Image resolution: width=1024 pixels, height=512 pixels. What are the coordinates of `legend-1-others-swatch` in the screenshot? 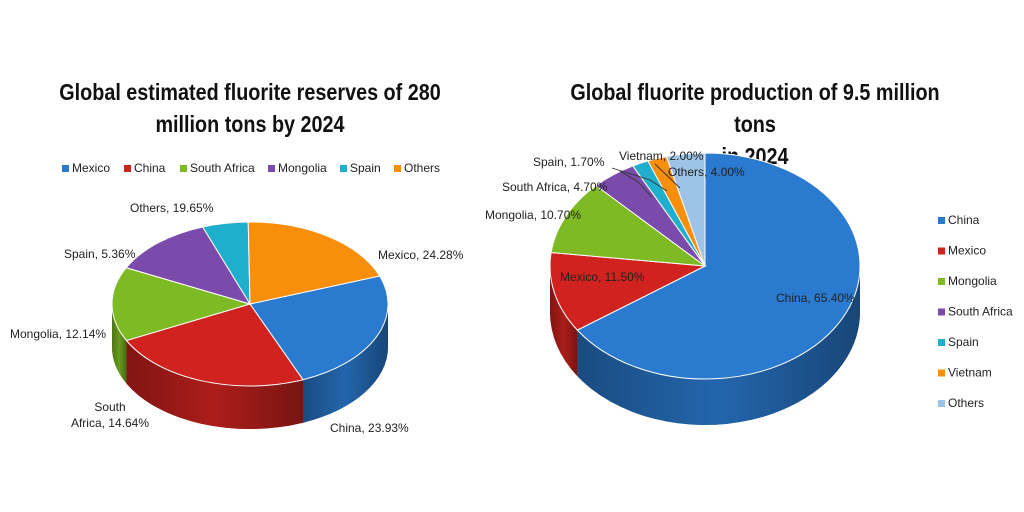 It's located at (397, 168).